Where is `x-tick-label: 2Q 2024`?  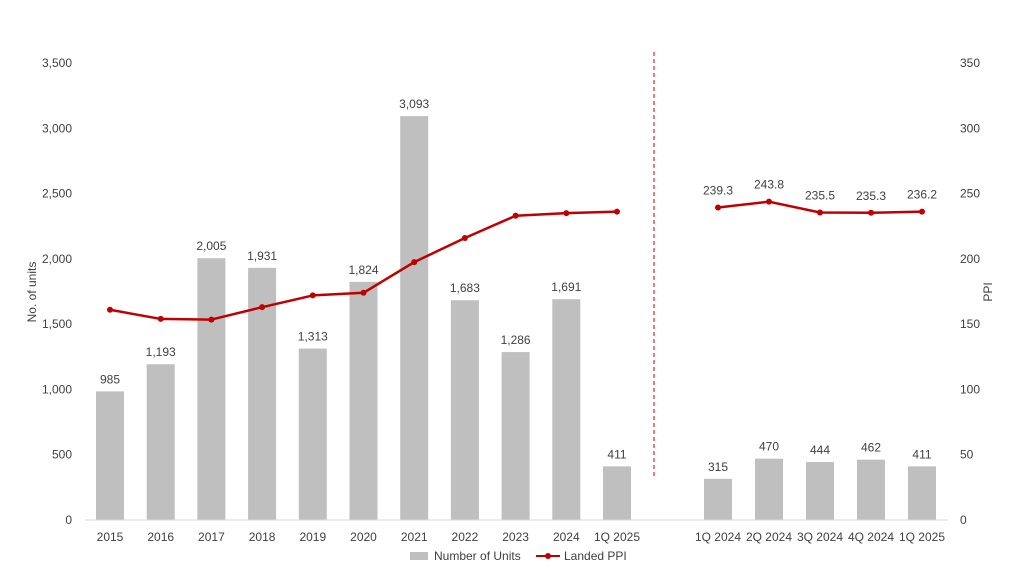
x-tick-label: 2Q 2024 is located at coordinates (769, 537).